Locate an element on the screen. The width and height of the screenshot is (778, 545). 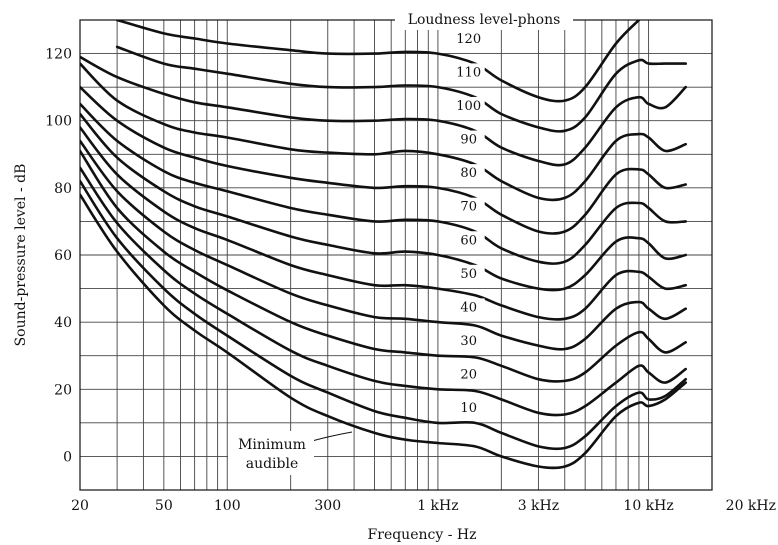
y-tick-label: 20 is located at coordinates (63, 390).